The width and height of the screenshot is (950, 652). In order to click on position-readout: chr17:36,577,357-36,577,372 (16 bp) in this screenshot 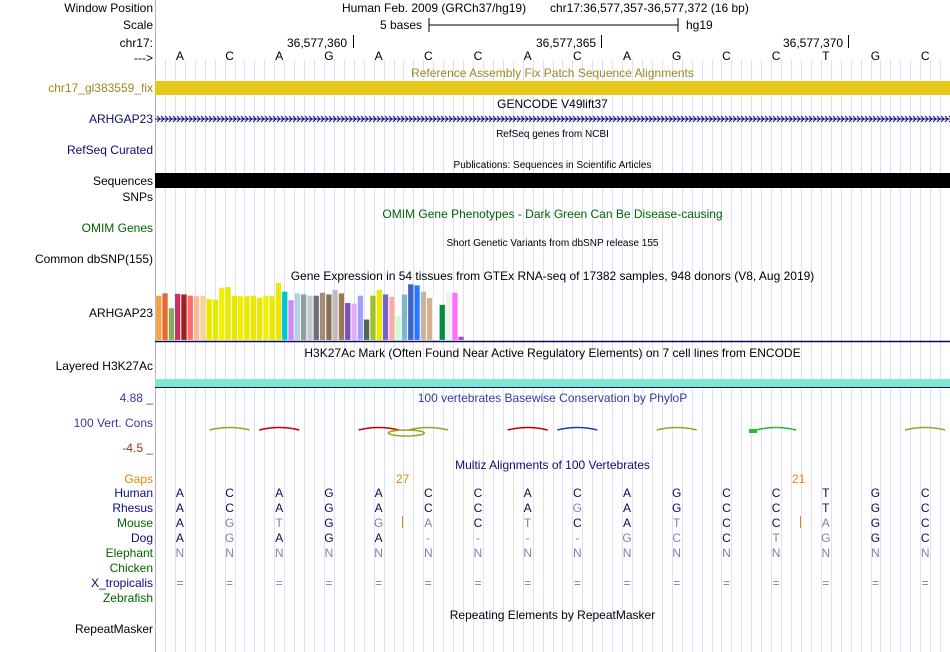, I will do `click(649, 8)`.